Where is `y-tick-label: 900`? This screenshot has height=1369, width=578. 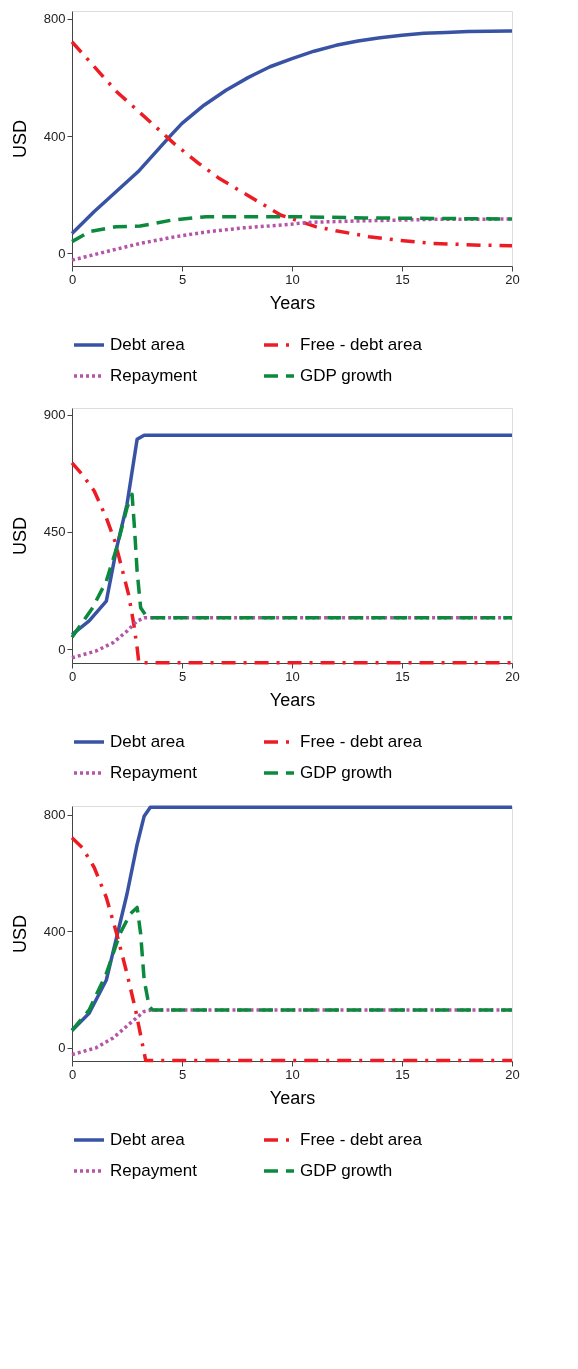
y-tick-label: 900 is located at coordinates (54, 415).